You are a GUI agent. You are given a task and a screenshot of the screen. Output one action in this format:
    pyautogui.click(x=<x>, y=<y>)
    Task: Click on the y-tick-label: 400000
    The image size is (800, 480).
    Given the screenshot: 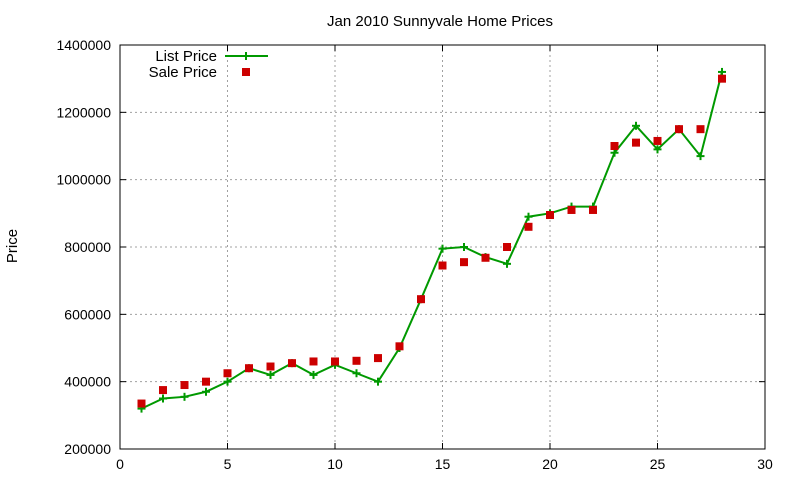 What is the action you would take?
    pyautogui.click(x=87, y=382)
    